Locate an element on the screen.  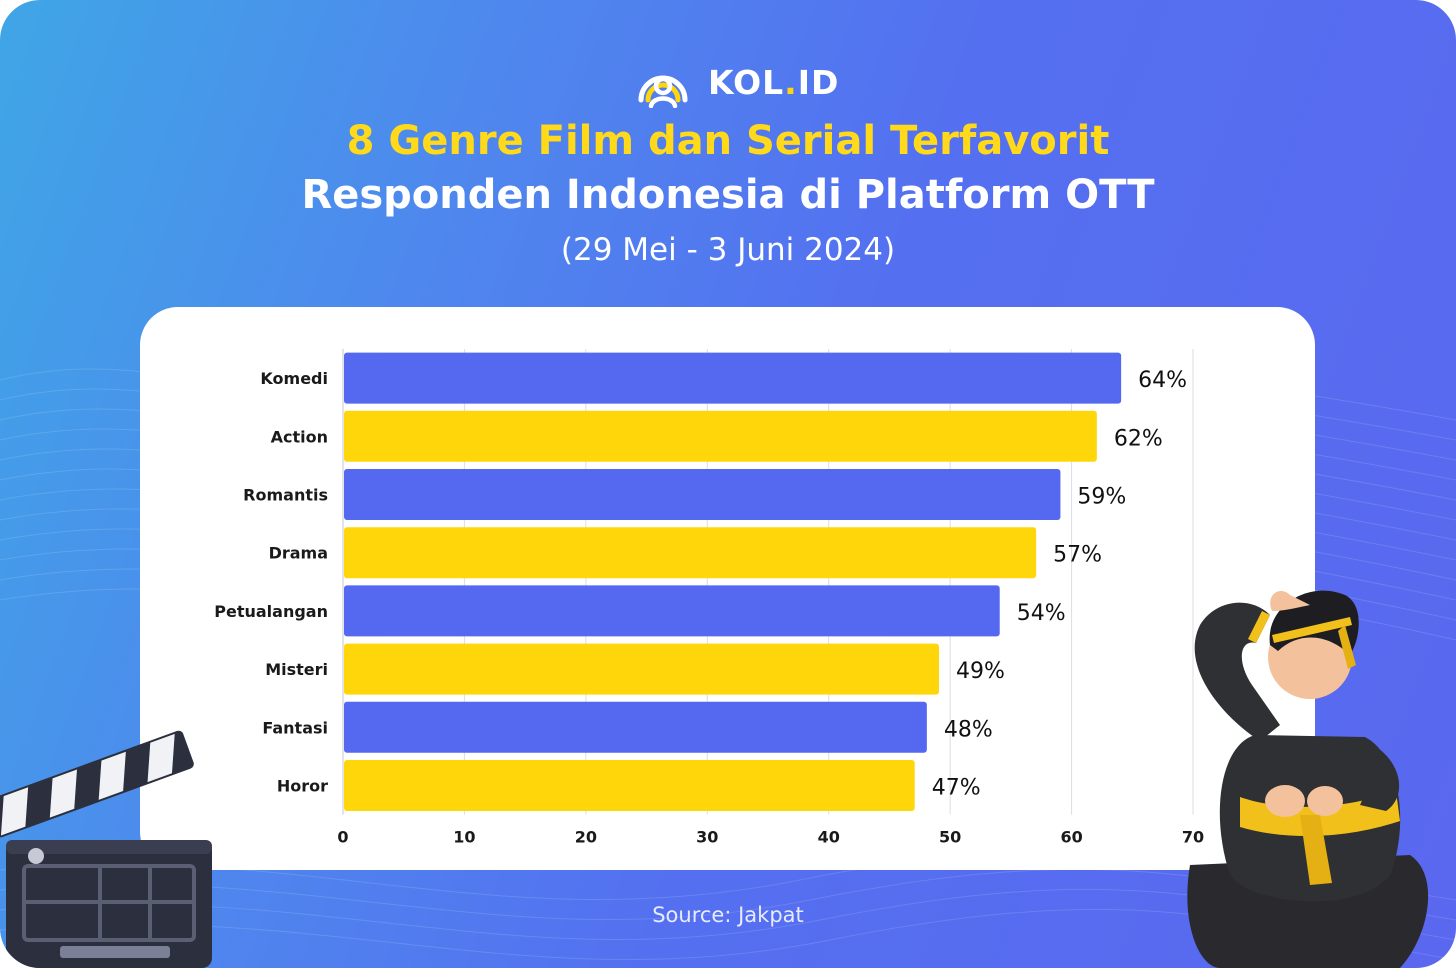
category-label: Misteri is located at coordinates (296, 669).